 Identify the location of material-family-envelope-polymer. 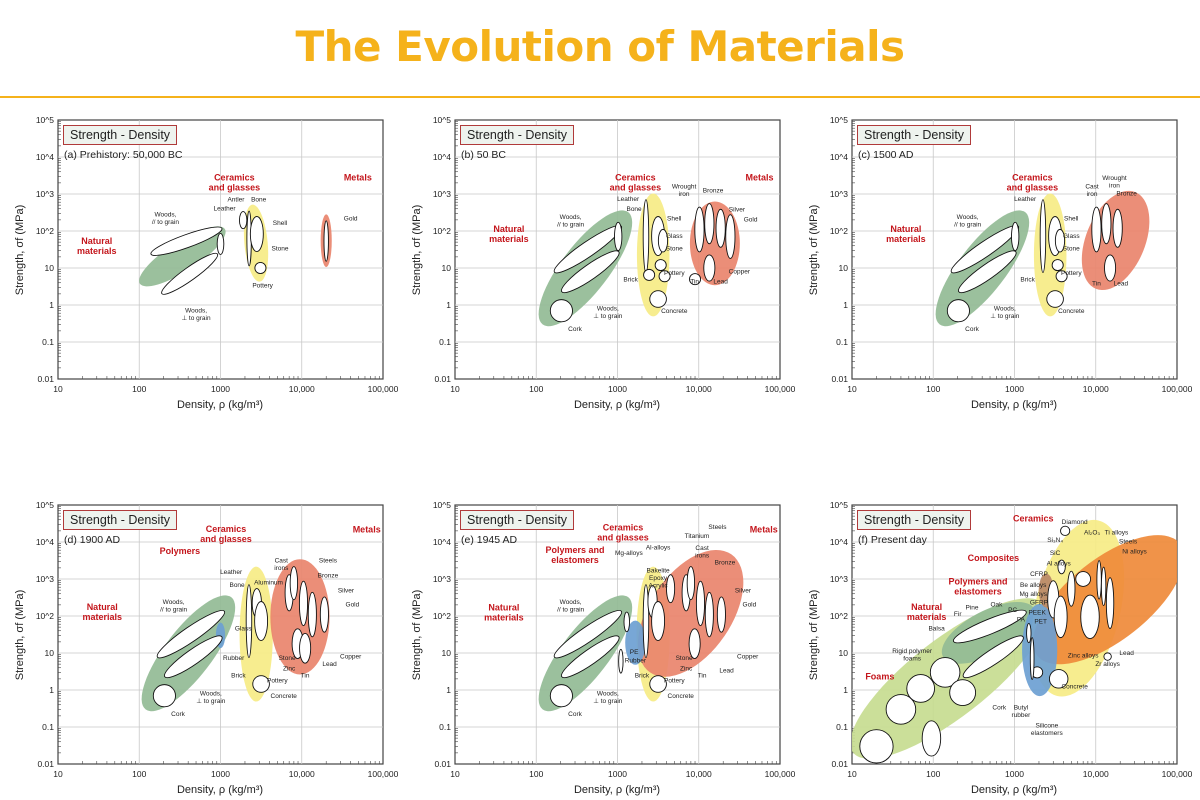
(635, 642).